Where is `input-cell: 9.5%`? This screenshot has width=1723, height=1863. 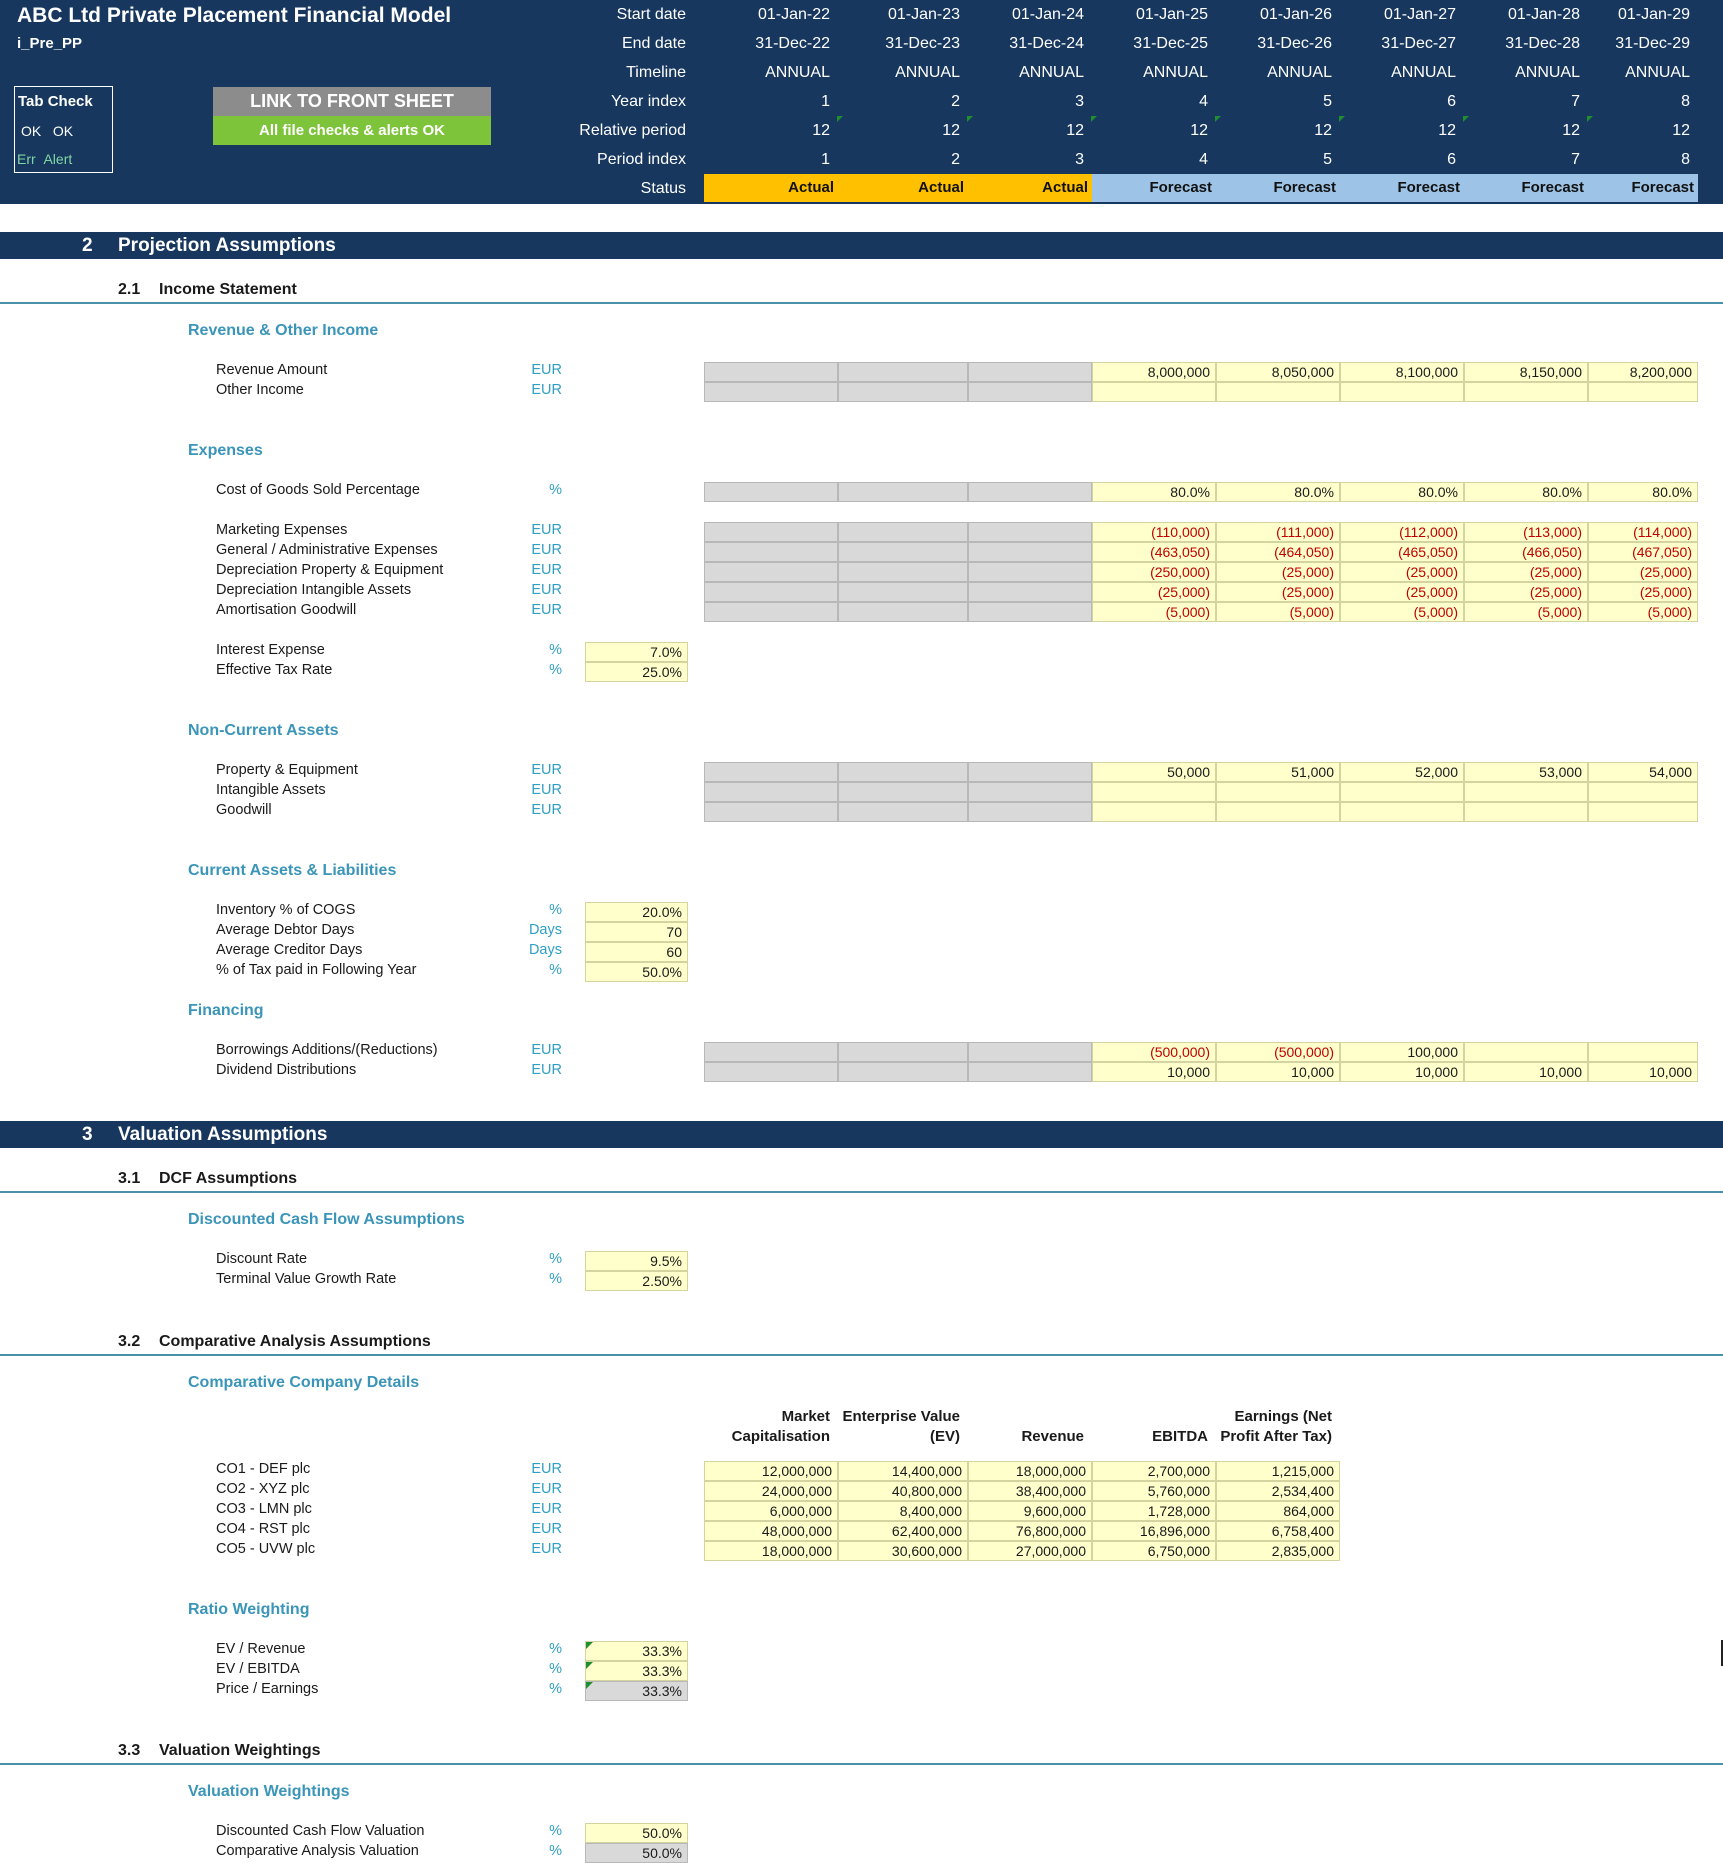
input-cell: 9.5% is located at coordinates (636, 1261).